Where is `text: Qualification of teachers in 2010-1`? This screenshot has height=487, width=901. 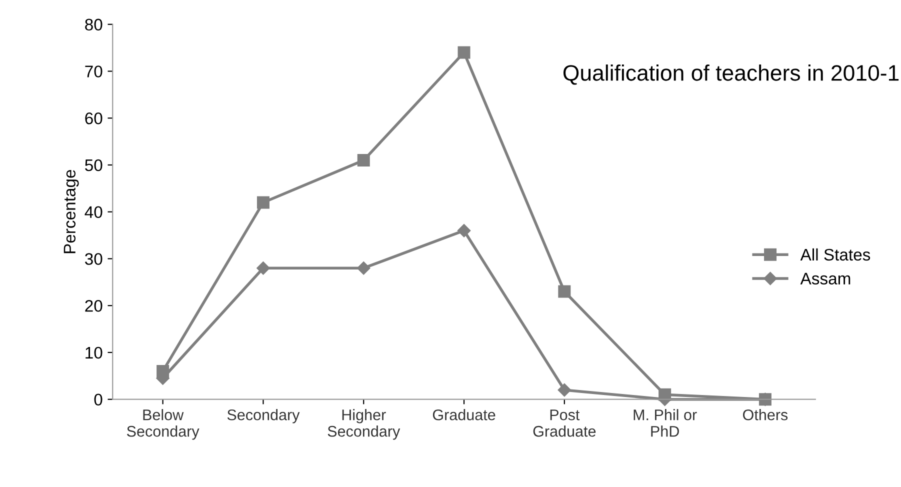
text: Qualification of teachers in 2010-1 is located at coordinates (731, 74).